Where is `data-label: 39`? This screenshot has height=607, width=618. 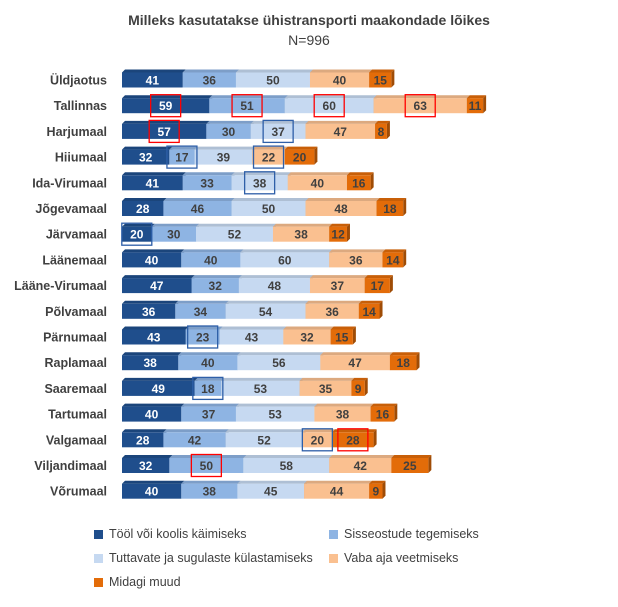 data-label: 39 is located at coordinates (224, 158).